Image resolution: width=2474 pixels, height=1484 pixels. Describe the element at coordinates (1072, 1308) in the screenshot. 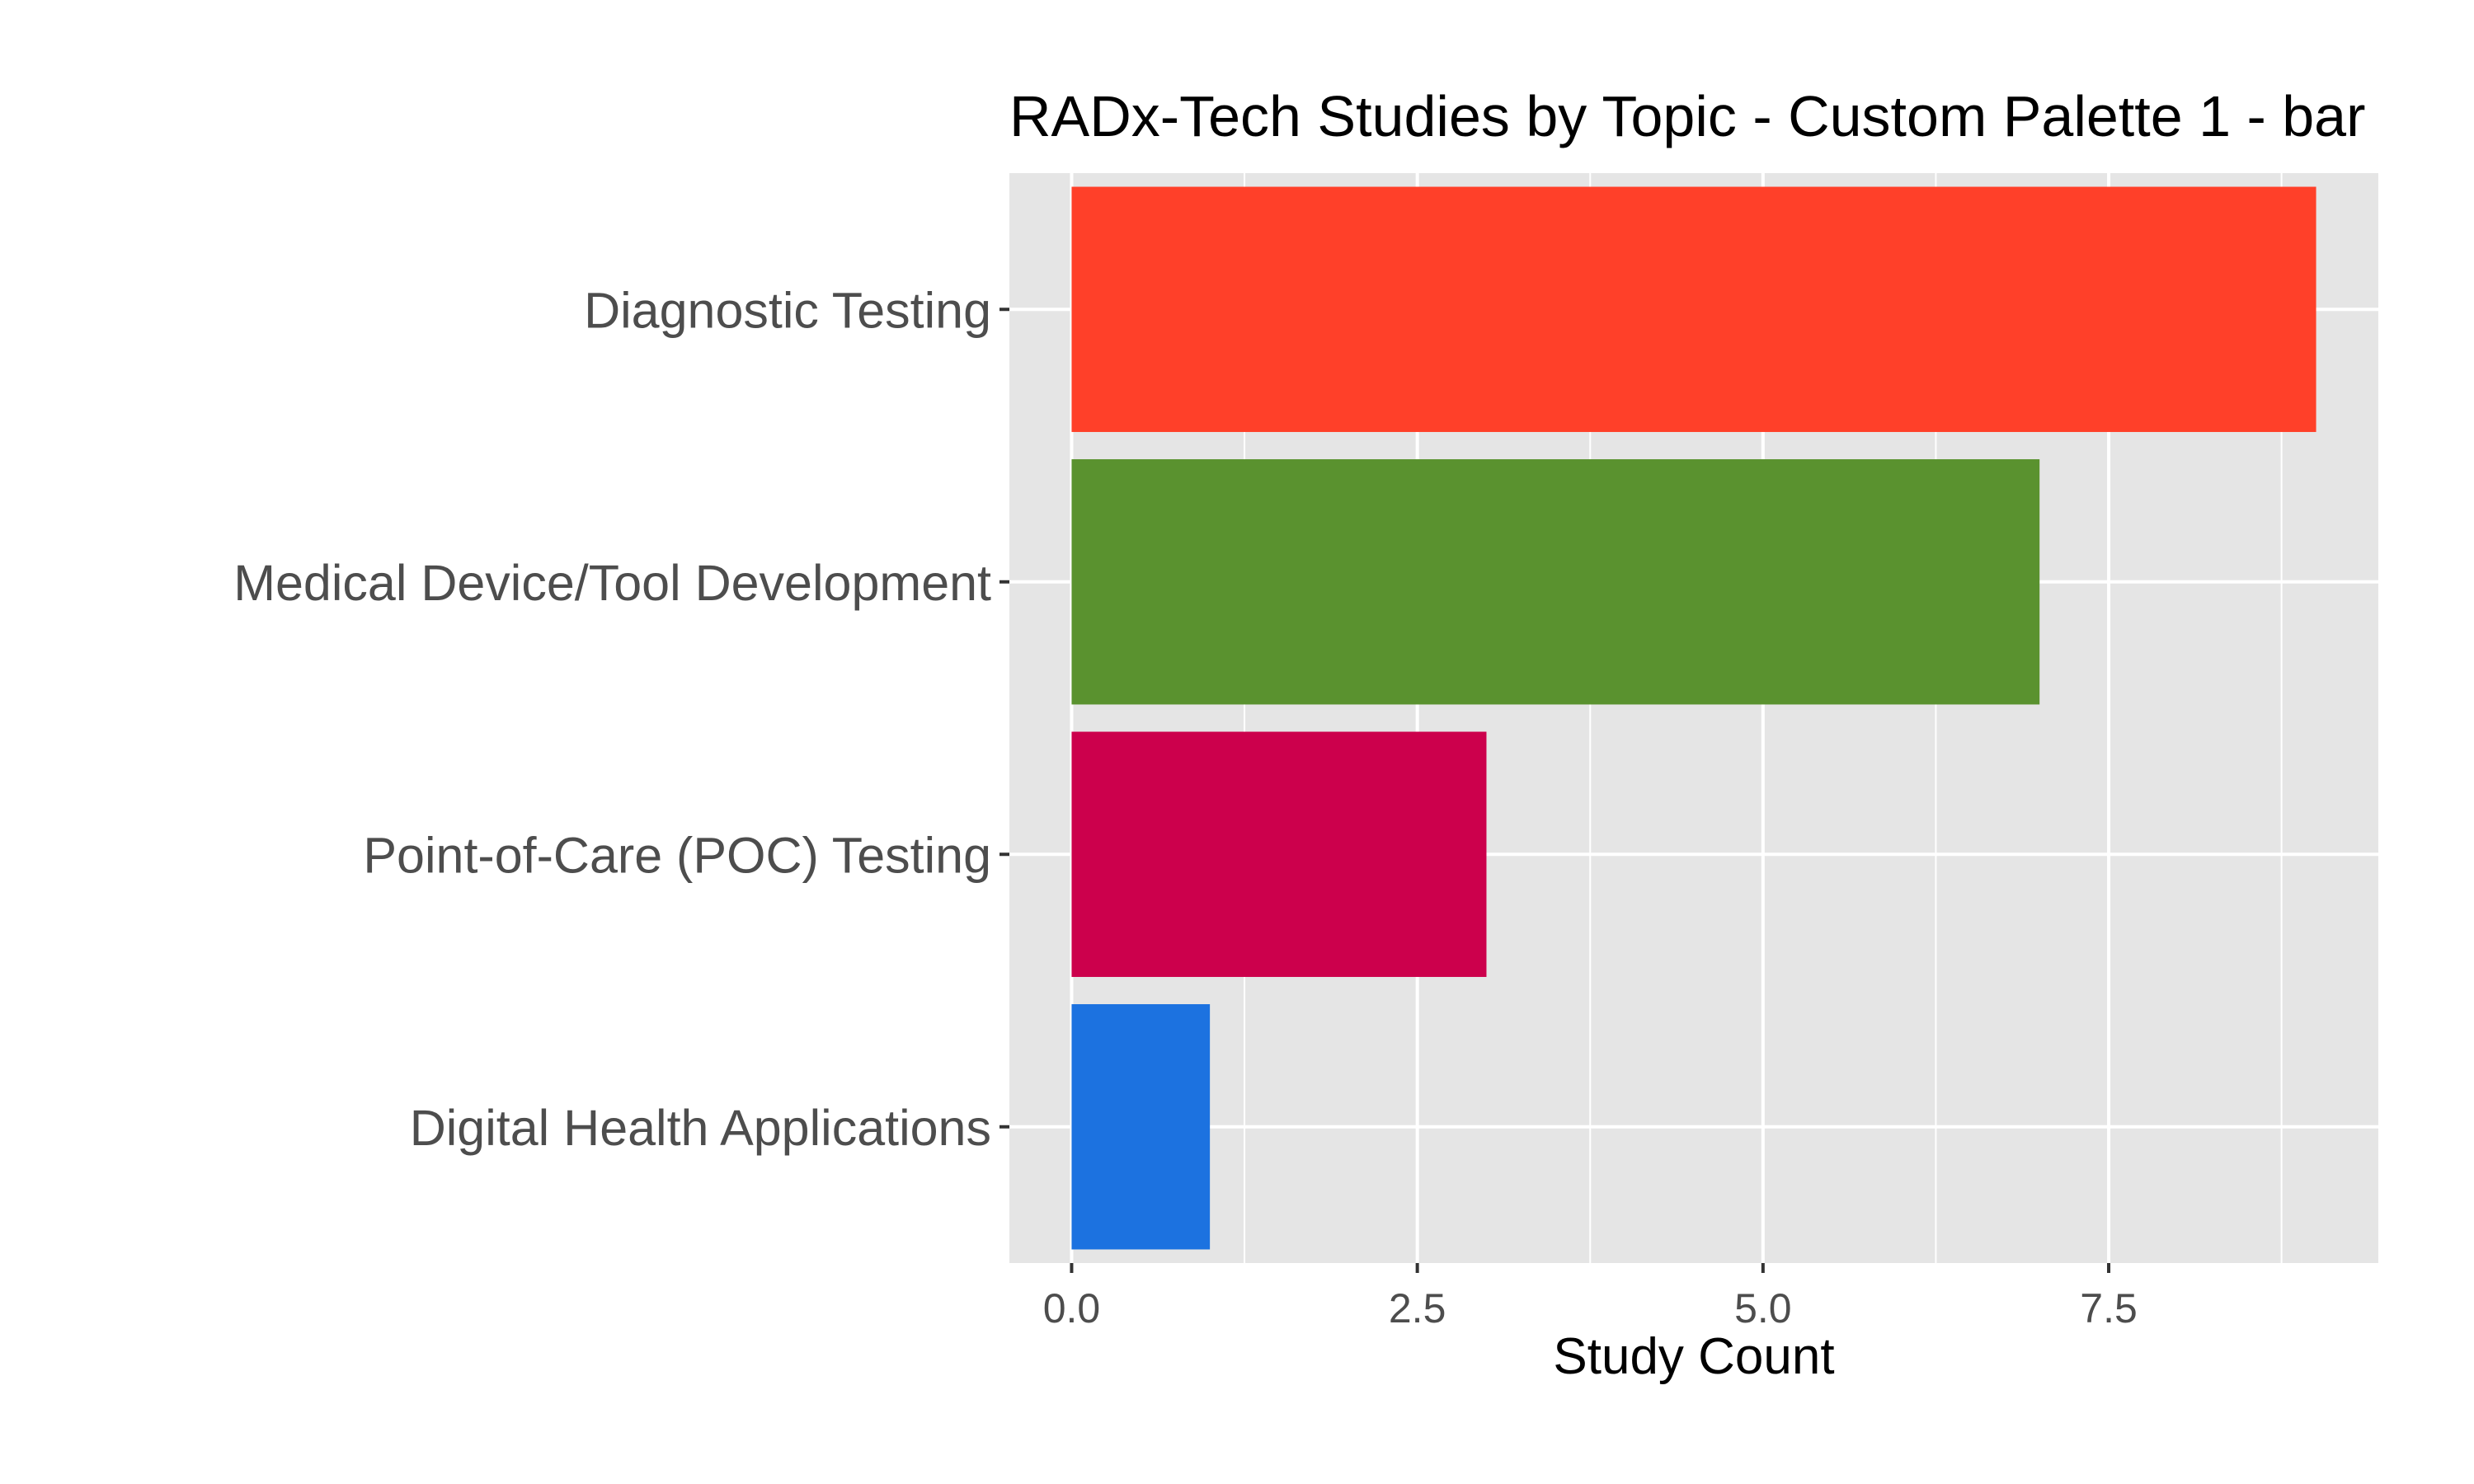

I see `x-tick-label: 0.0` at that location.